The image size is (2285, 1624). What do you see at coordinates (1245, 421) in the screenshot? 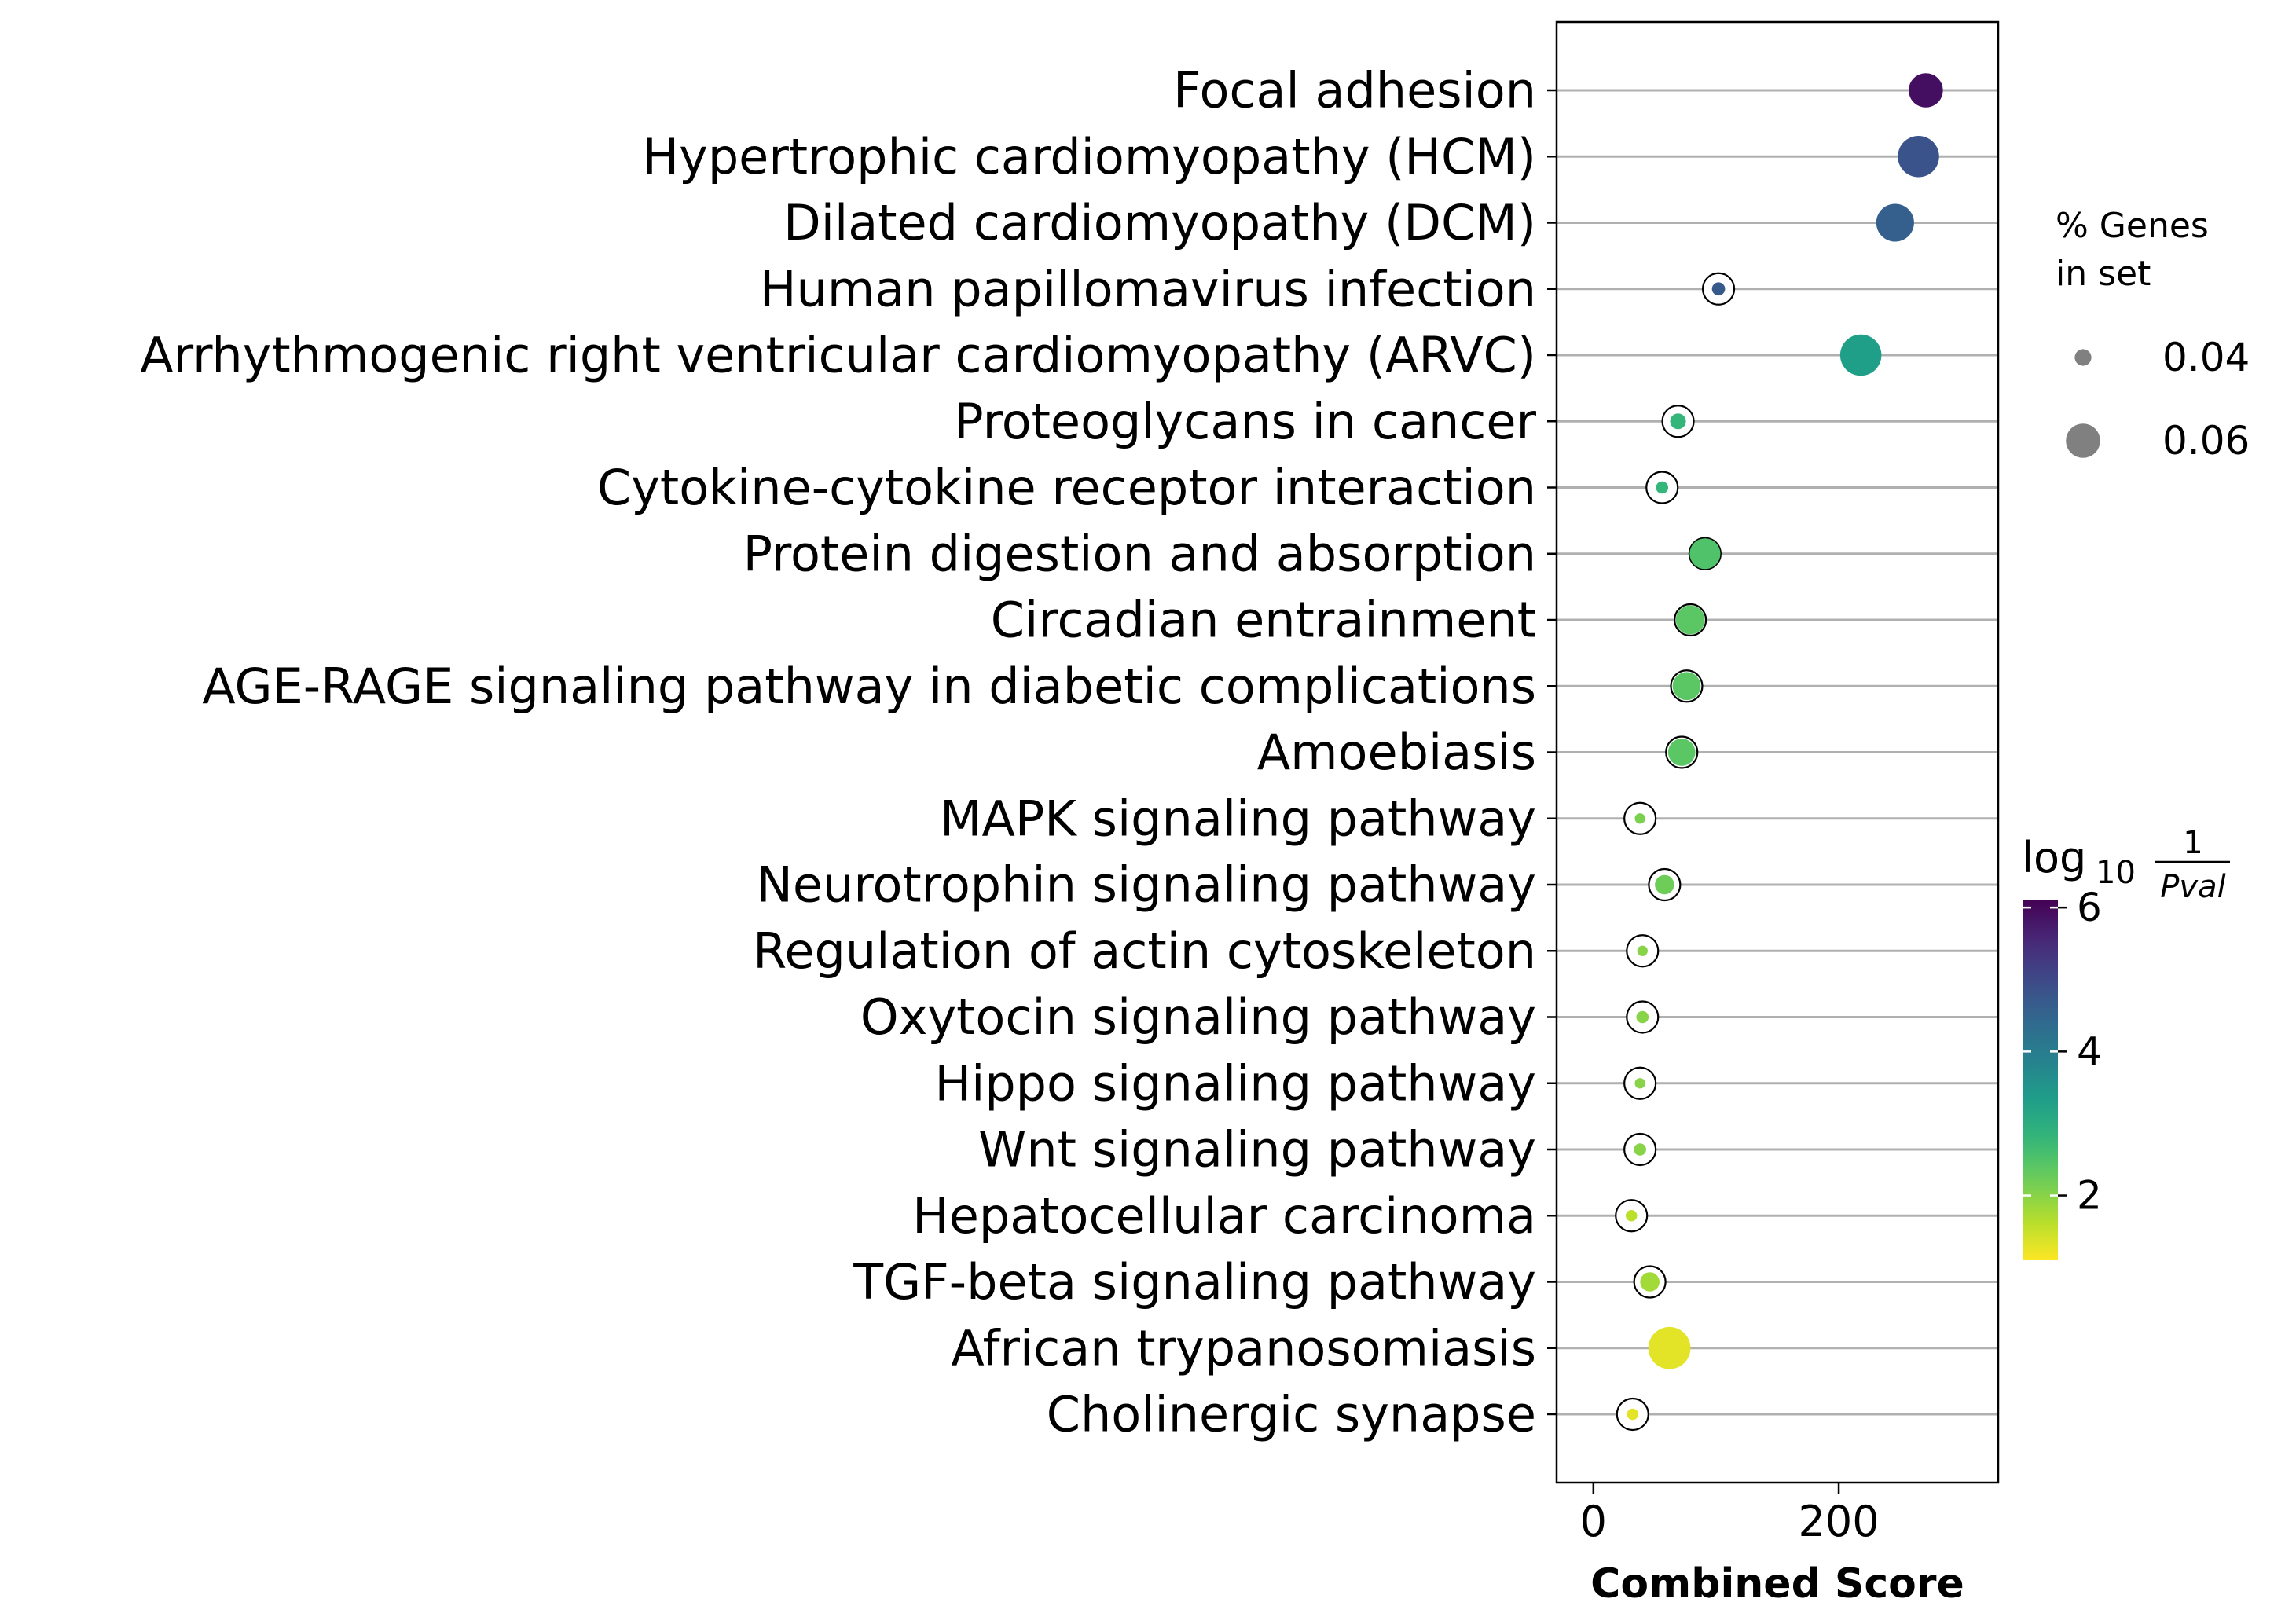
I see `category-label: Proteoglycans in cancer` at bounding box center [1245, 421].